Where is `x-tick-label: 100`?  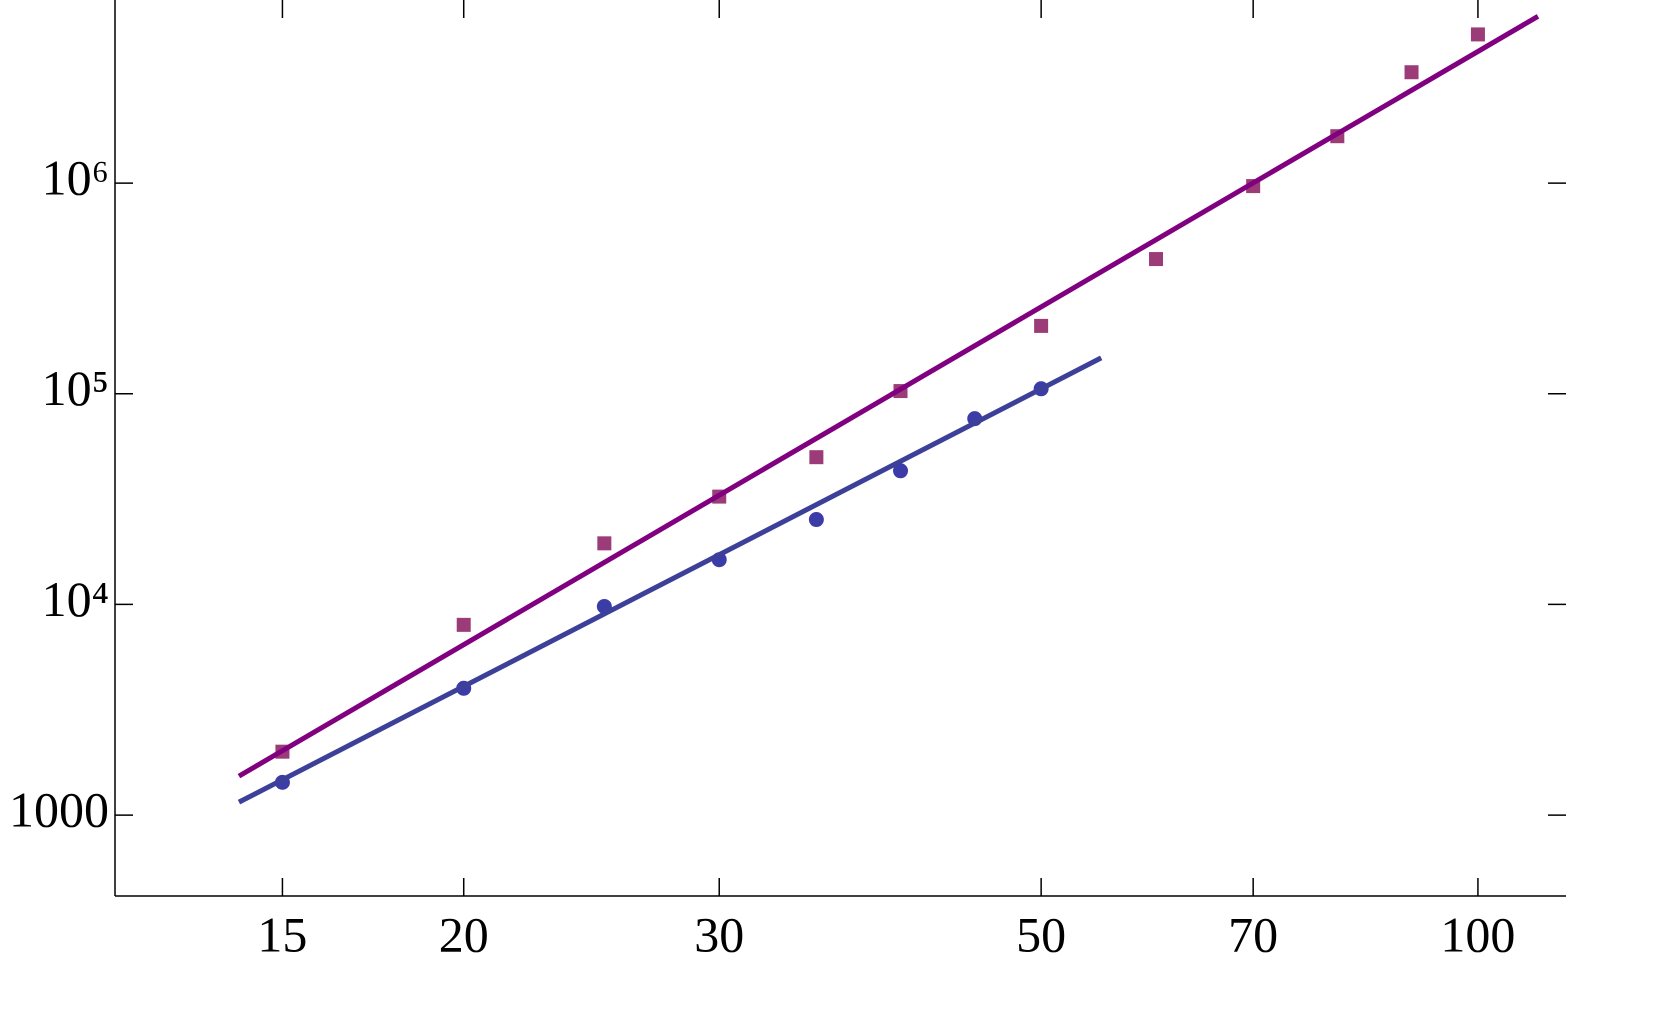
x-tick-label: 100 is located at coordinates (1477, 934).